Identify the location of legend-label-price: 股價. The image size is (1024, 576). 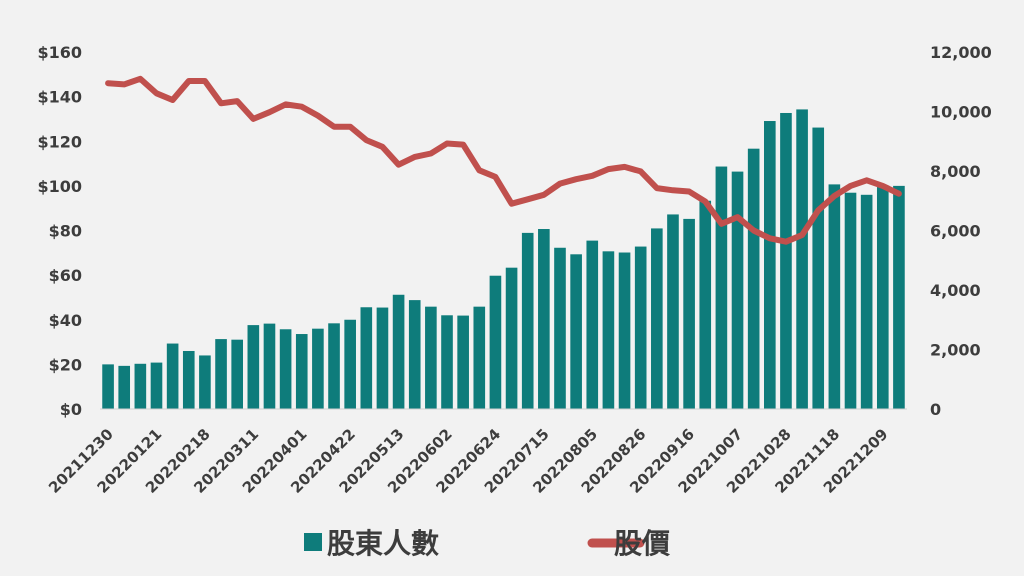
(642, 543).